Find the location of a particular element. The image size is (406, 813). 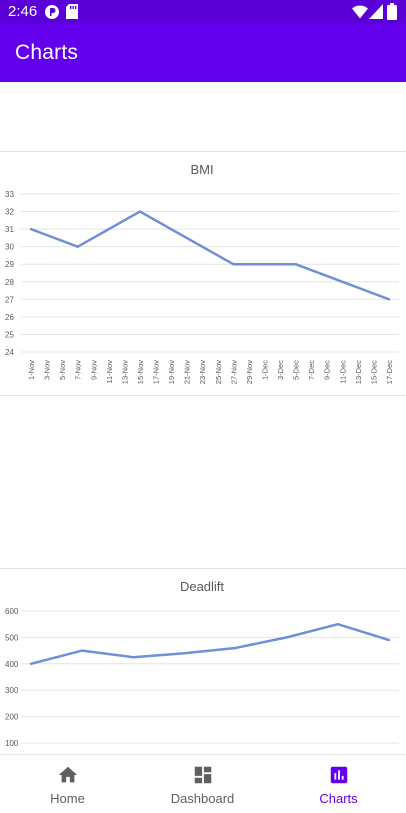

y-tick-label: 200 is located at coordinates (12, 717).